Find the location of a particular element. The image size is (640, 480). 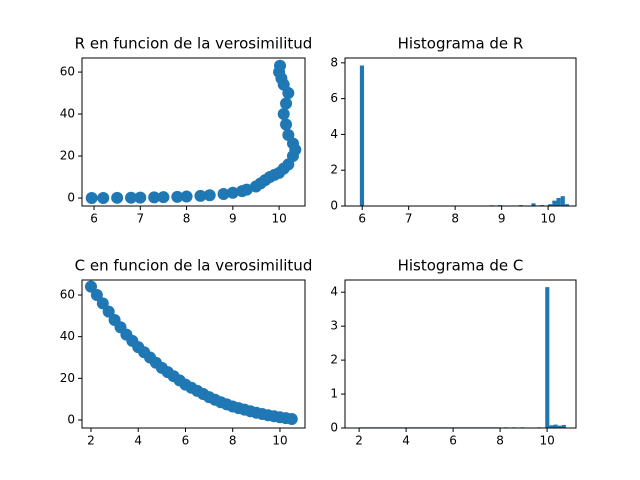

subplot-title: C en funcion de la verosimilitud is located at coordinates (194, 266).